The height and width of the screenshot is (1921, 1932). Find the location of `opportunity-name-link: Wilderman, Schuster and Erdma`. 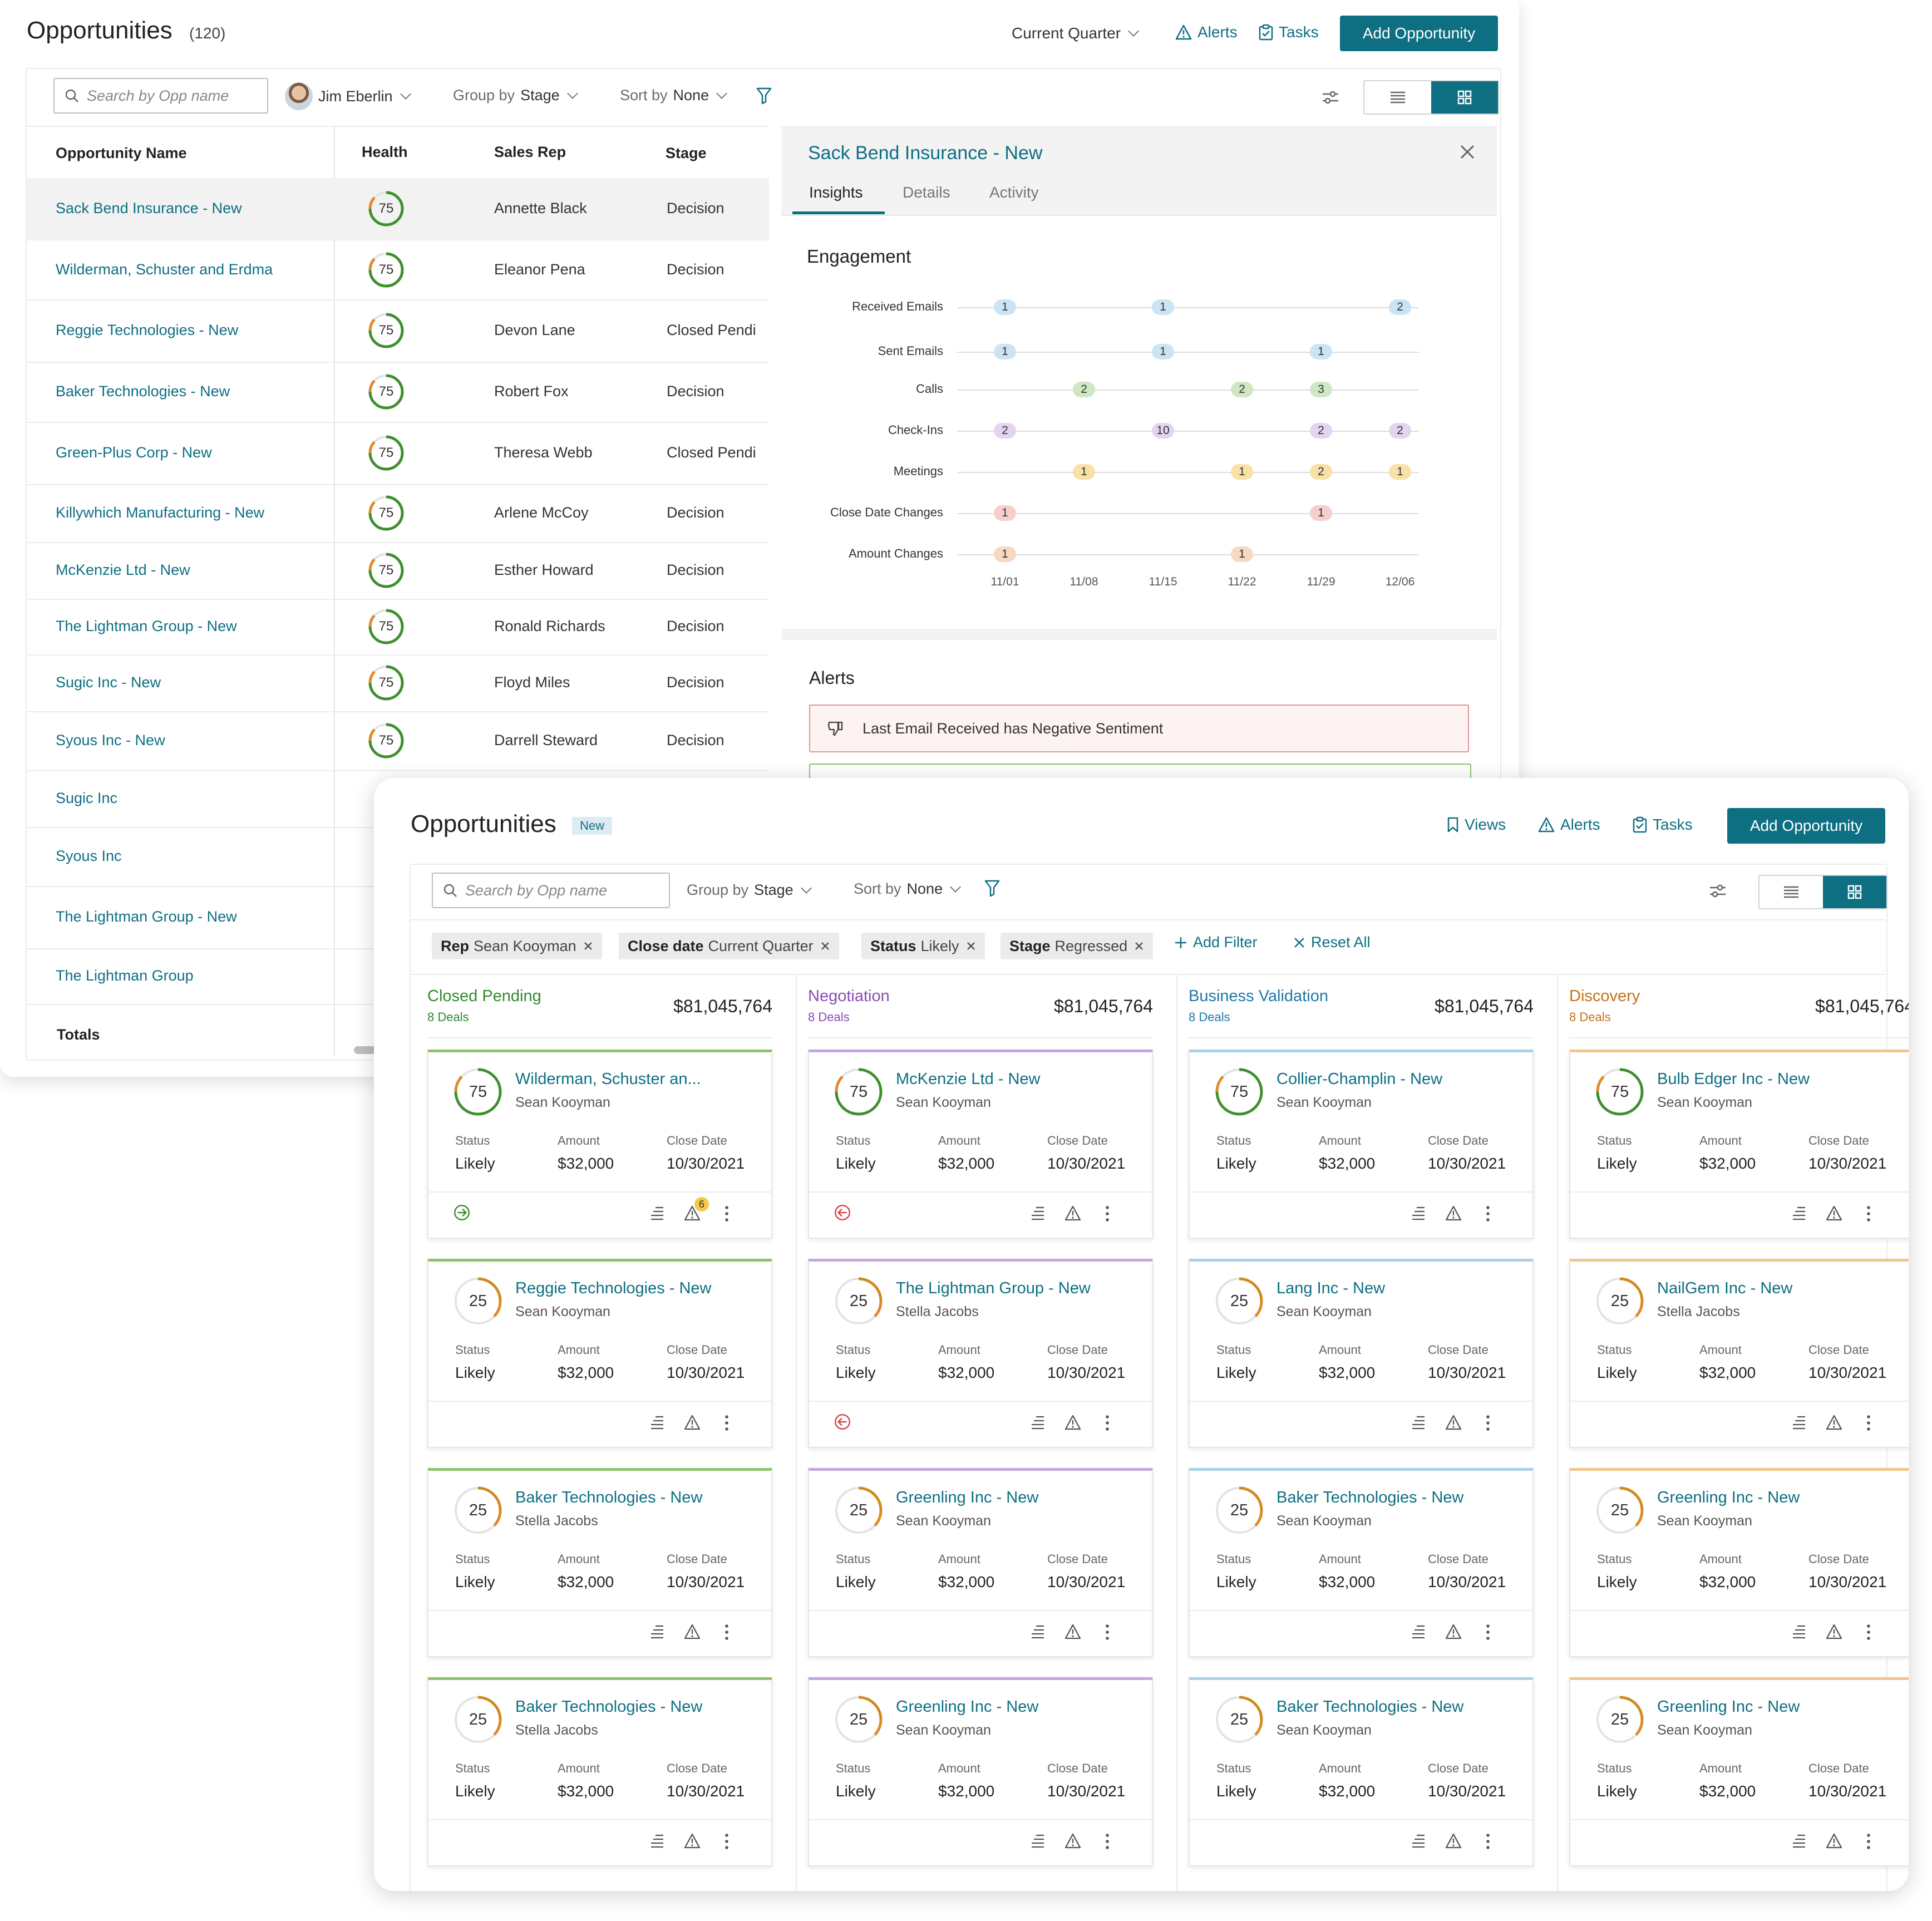

opportunity-name-link: Wilderman, Schuster and Erdma is located at coordinates (164, 269).